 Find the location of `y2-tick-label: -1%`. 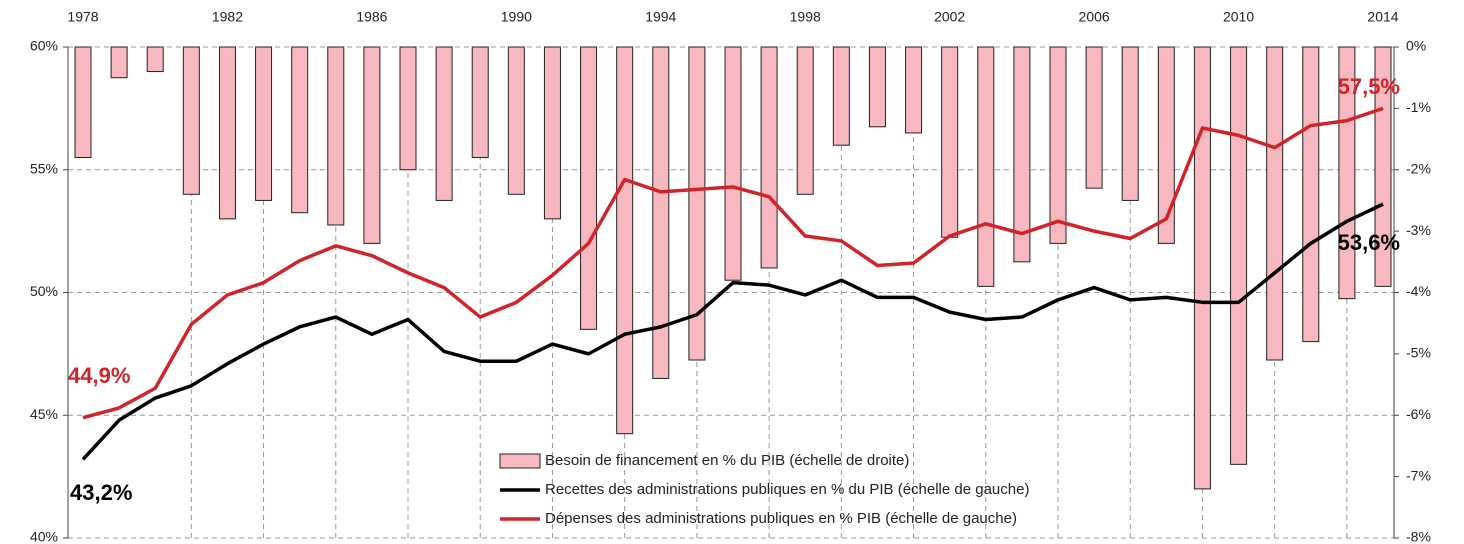

y2-tick-label: -1% is located at coordinates (1418, 107).